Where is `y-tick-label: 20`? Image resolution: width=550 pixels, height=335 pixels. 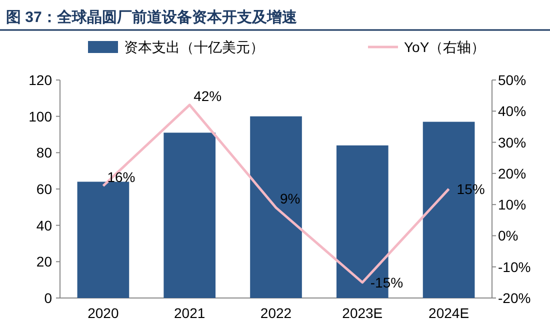
y-tick-label: 20 is located at coordinates (44, 262).